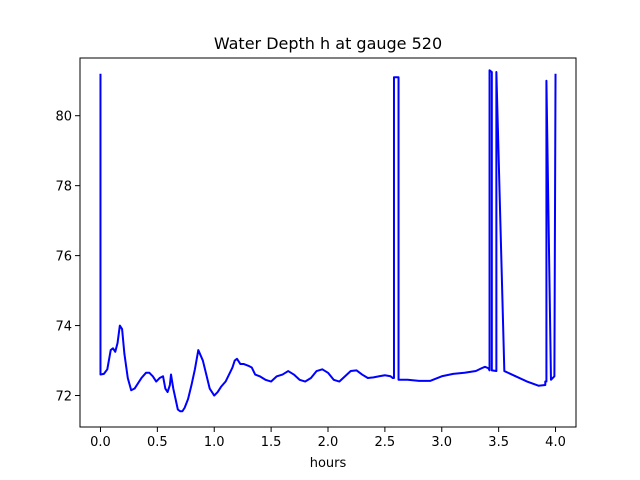 The height and width of the screenshot is (480, 640). What do you see at coordinates (214, 442) in the screenshot?
I see `x-tick-label: 1.0` at bounding box center [214, 442].